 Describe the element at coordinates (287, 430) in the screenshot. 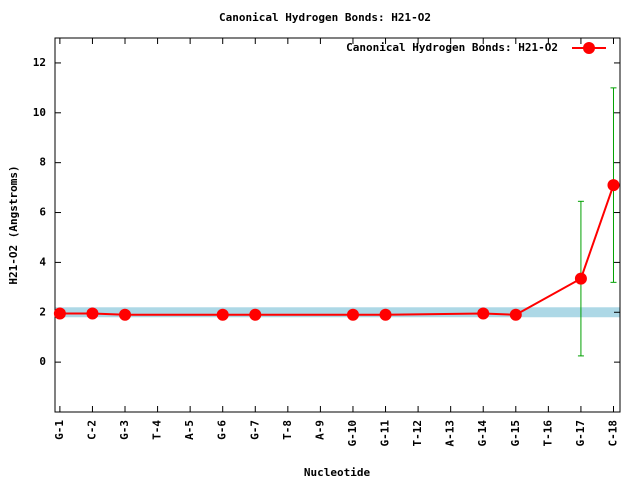

I see `x-tick-label: T-8` at that location.